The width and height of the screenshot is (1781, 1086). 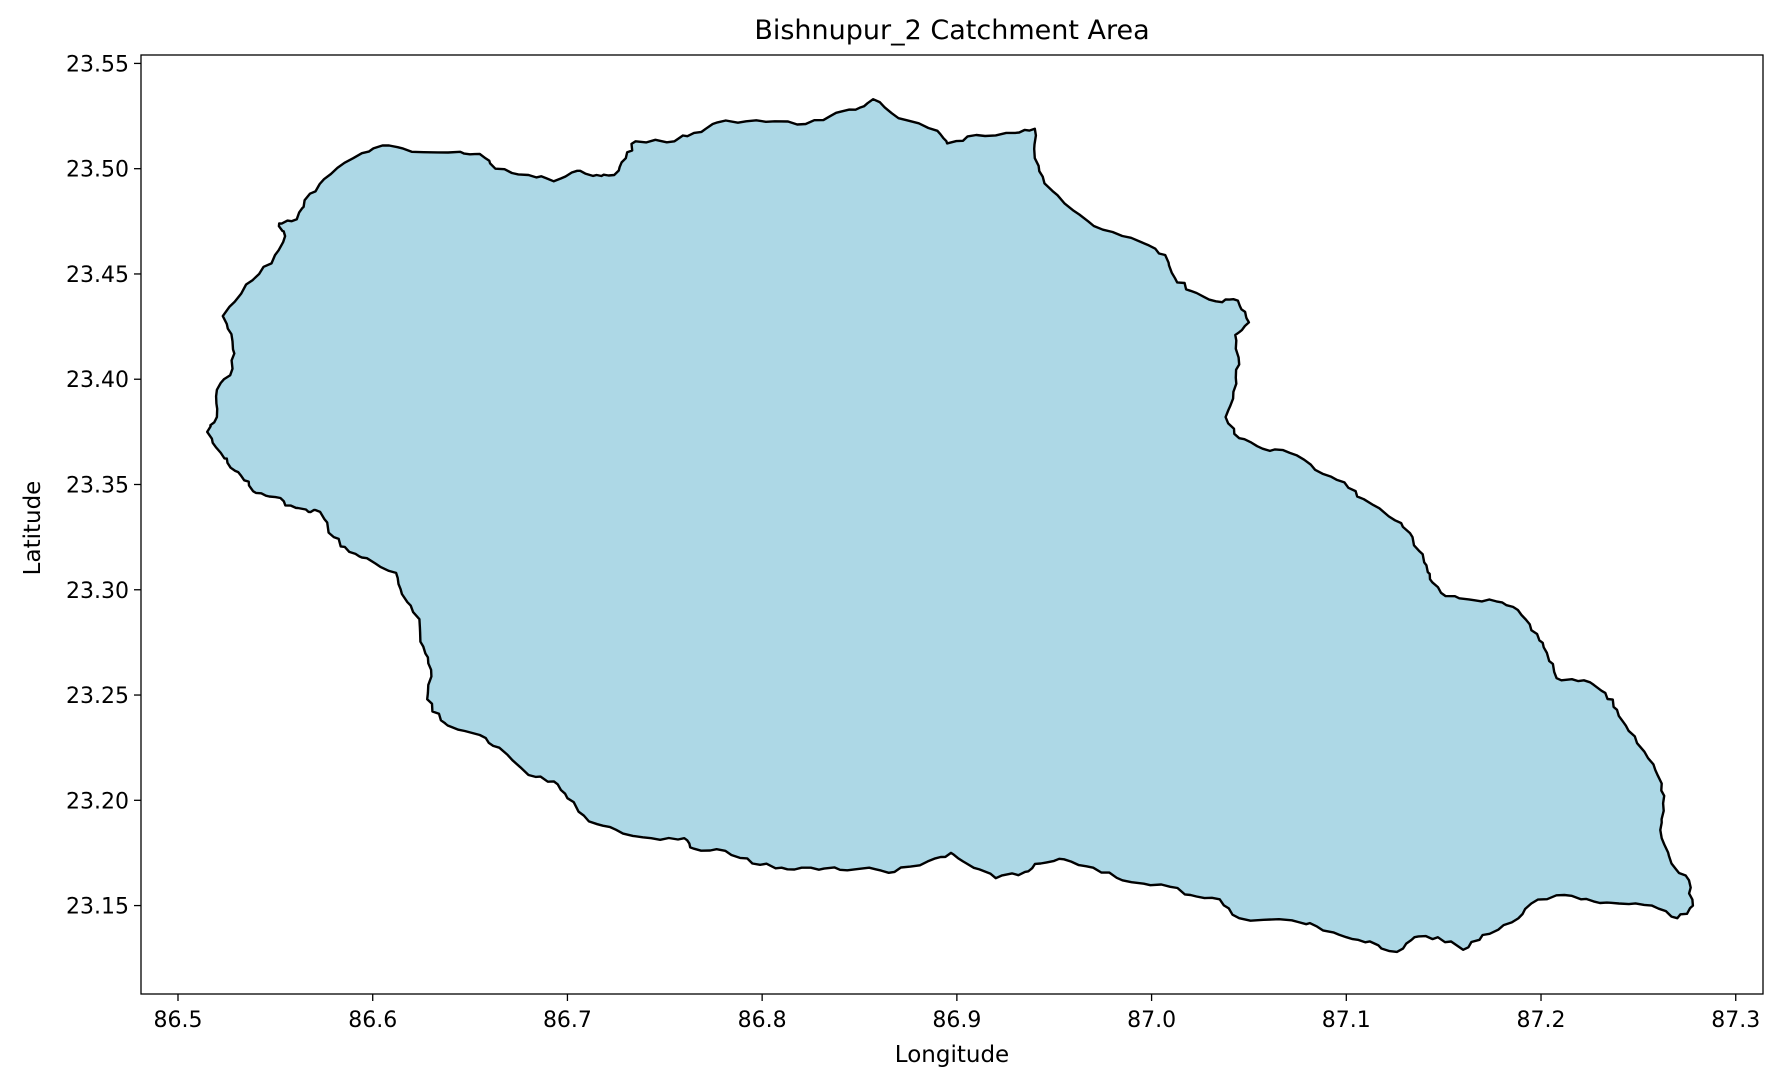 What do you see at coordinates (952, 1055) in the screenshot?
I see `x-axis-label: Longitude` at bounding box center [952, 1055].